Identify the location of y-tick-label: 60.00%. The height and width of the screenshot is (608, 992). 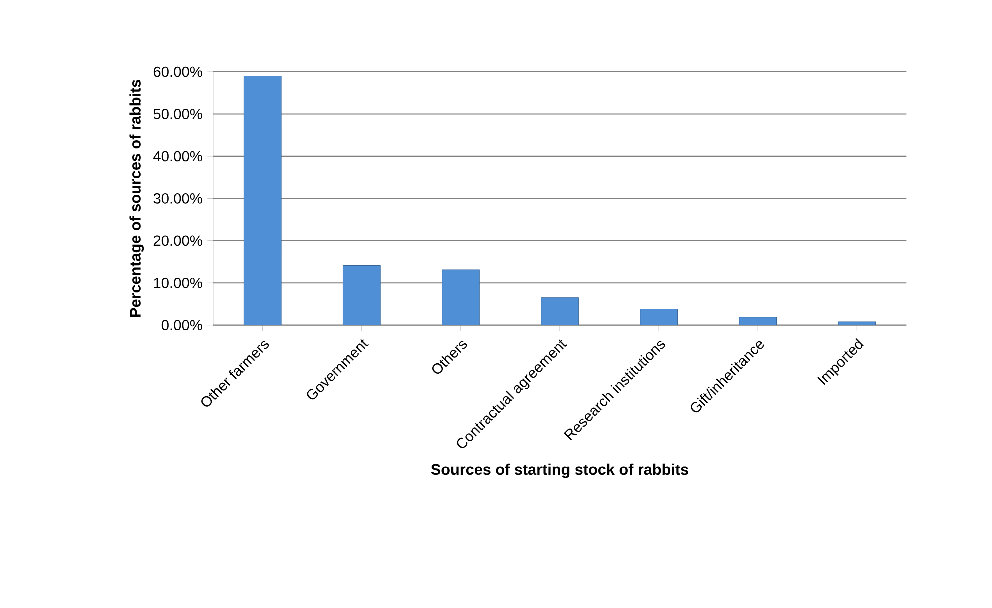
(178, 72).